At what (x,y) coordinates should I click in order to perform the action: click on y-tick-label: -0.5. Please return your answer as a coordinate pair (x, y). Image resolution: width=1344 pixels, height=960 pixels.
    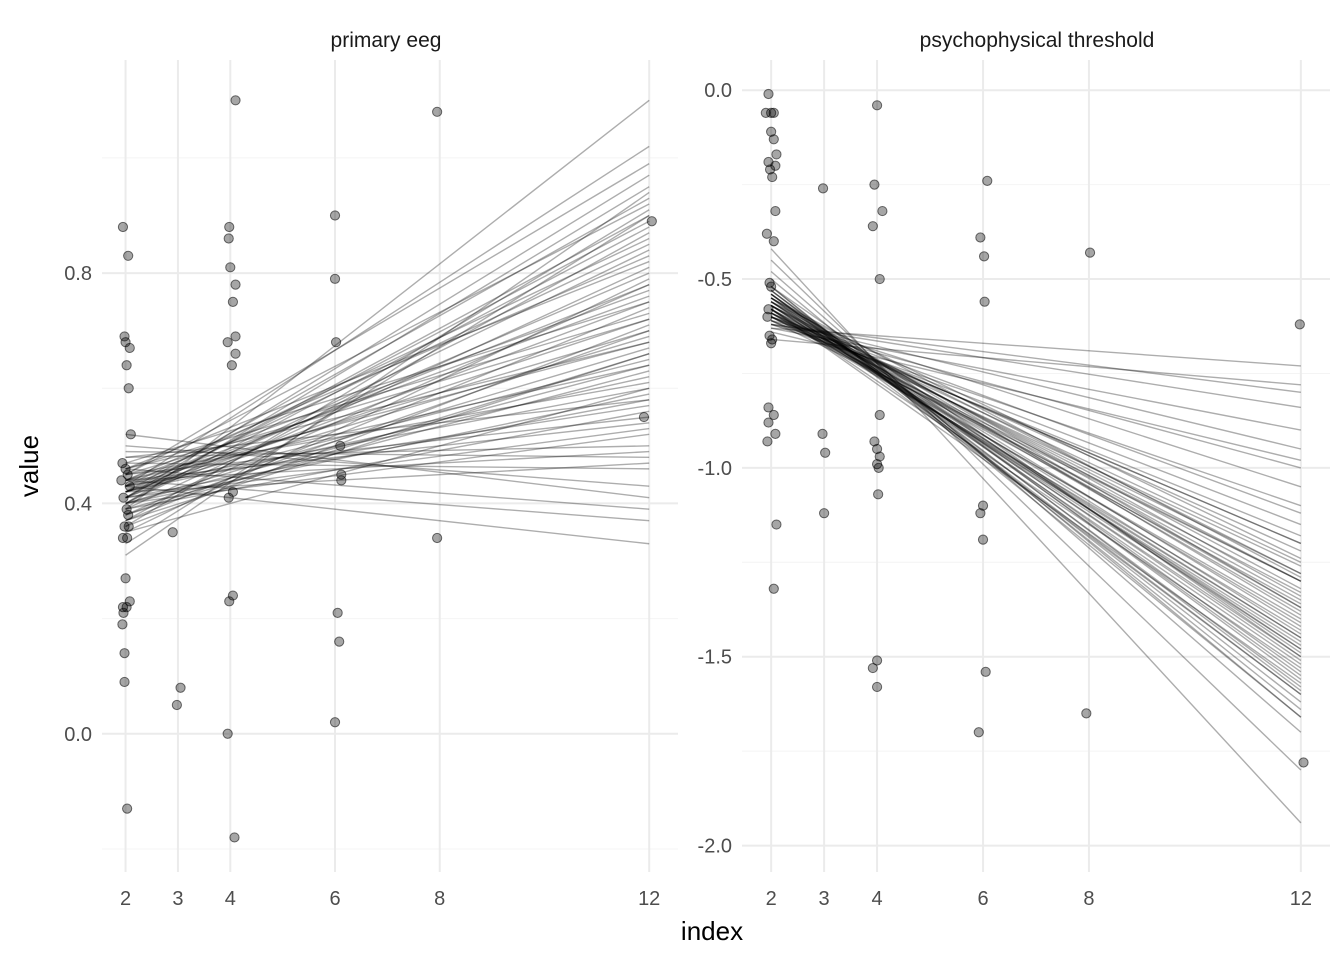
    Looking at the image, I should click on (715, 280).